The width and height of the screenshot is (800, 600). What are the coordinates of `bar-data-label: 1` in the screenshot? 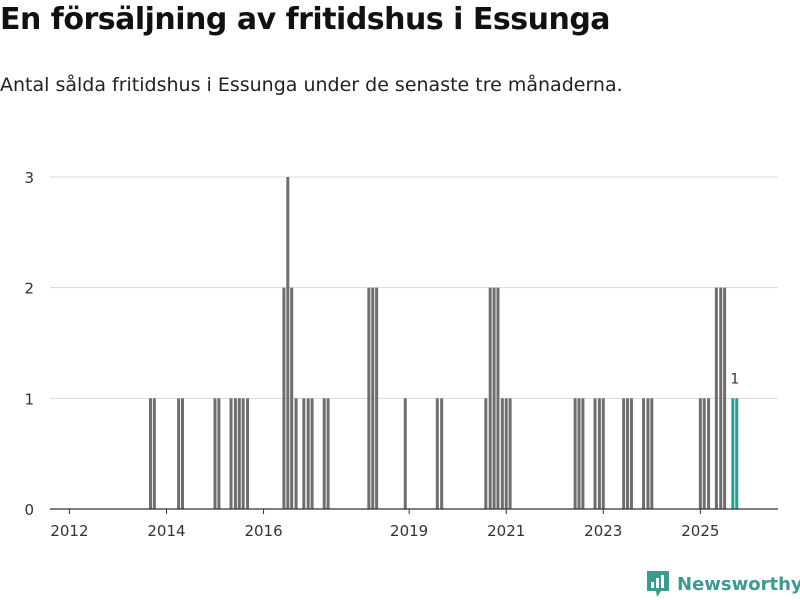 It's located at (734, 379).